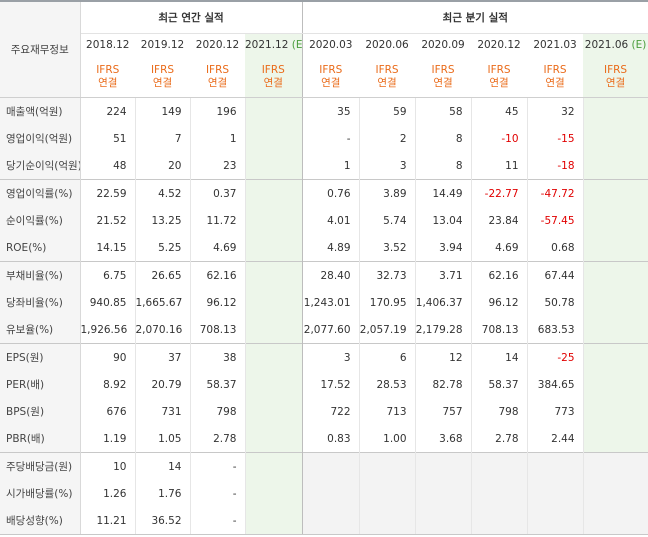 Image resolution: width=648 pixels, height=537 pixels. I want to click on row-label: PER(배), so click(40, 384).